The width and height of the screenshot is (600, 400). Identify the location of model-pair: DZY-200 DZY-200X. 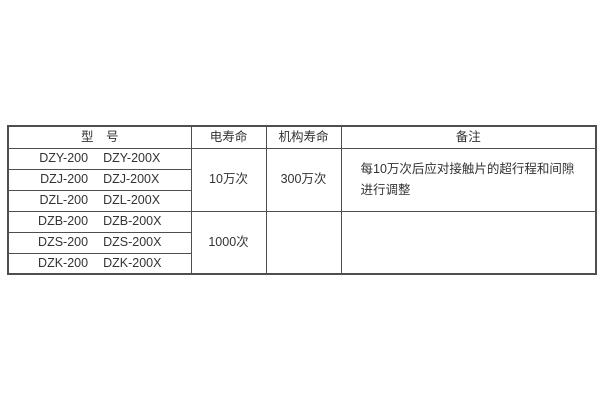
(99, 158).